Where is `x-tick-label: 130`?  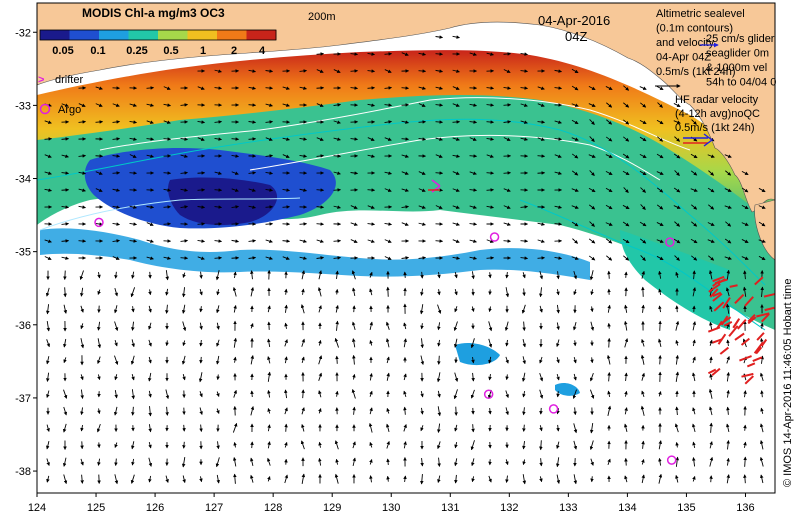
x-tick-label: 130 is located at coordinates (391, 508).